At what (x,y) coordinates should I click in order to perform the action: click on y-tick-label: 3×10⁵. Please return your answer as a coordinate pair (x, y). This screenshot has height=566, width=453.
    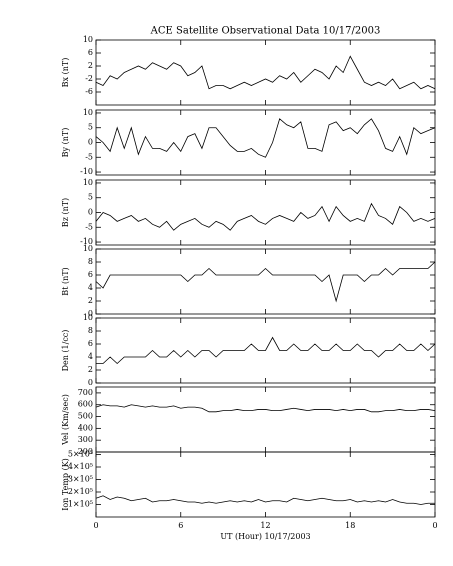
    Looking at the image, I should click on (80, 479).